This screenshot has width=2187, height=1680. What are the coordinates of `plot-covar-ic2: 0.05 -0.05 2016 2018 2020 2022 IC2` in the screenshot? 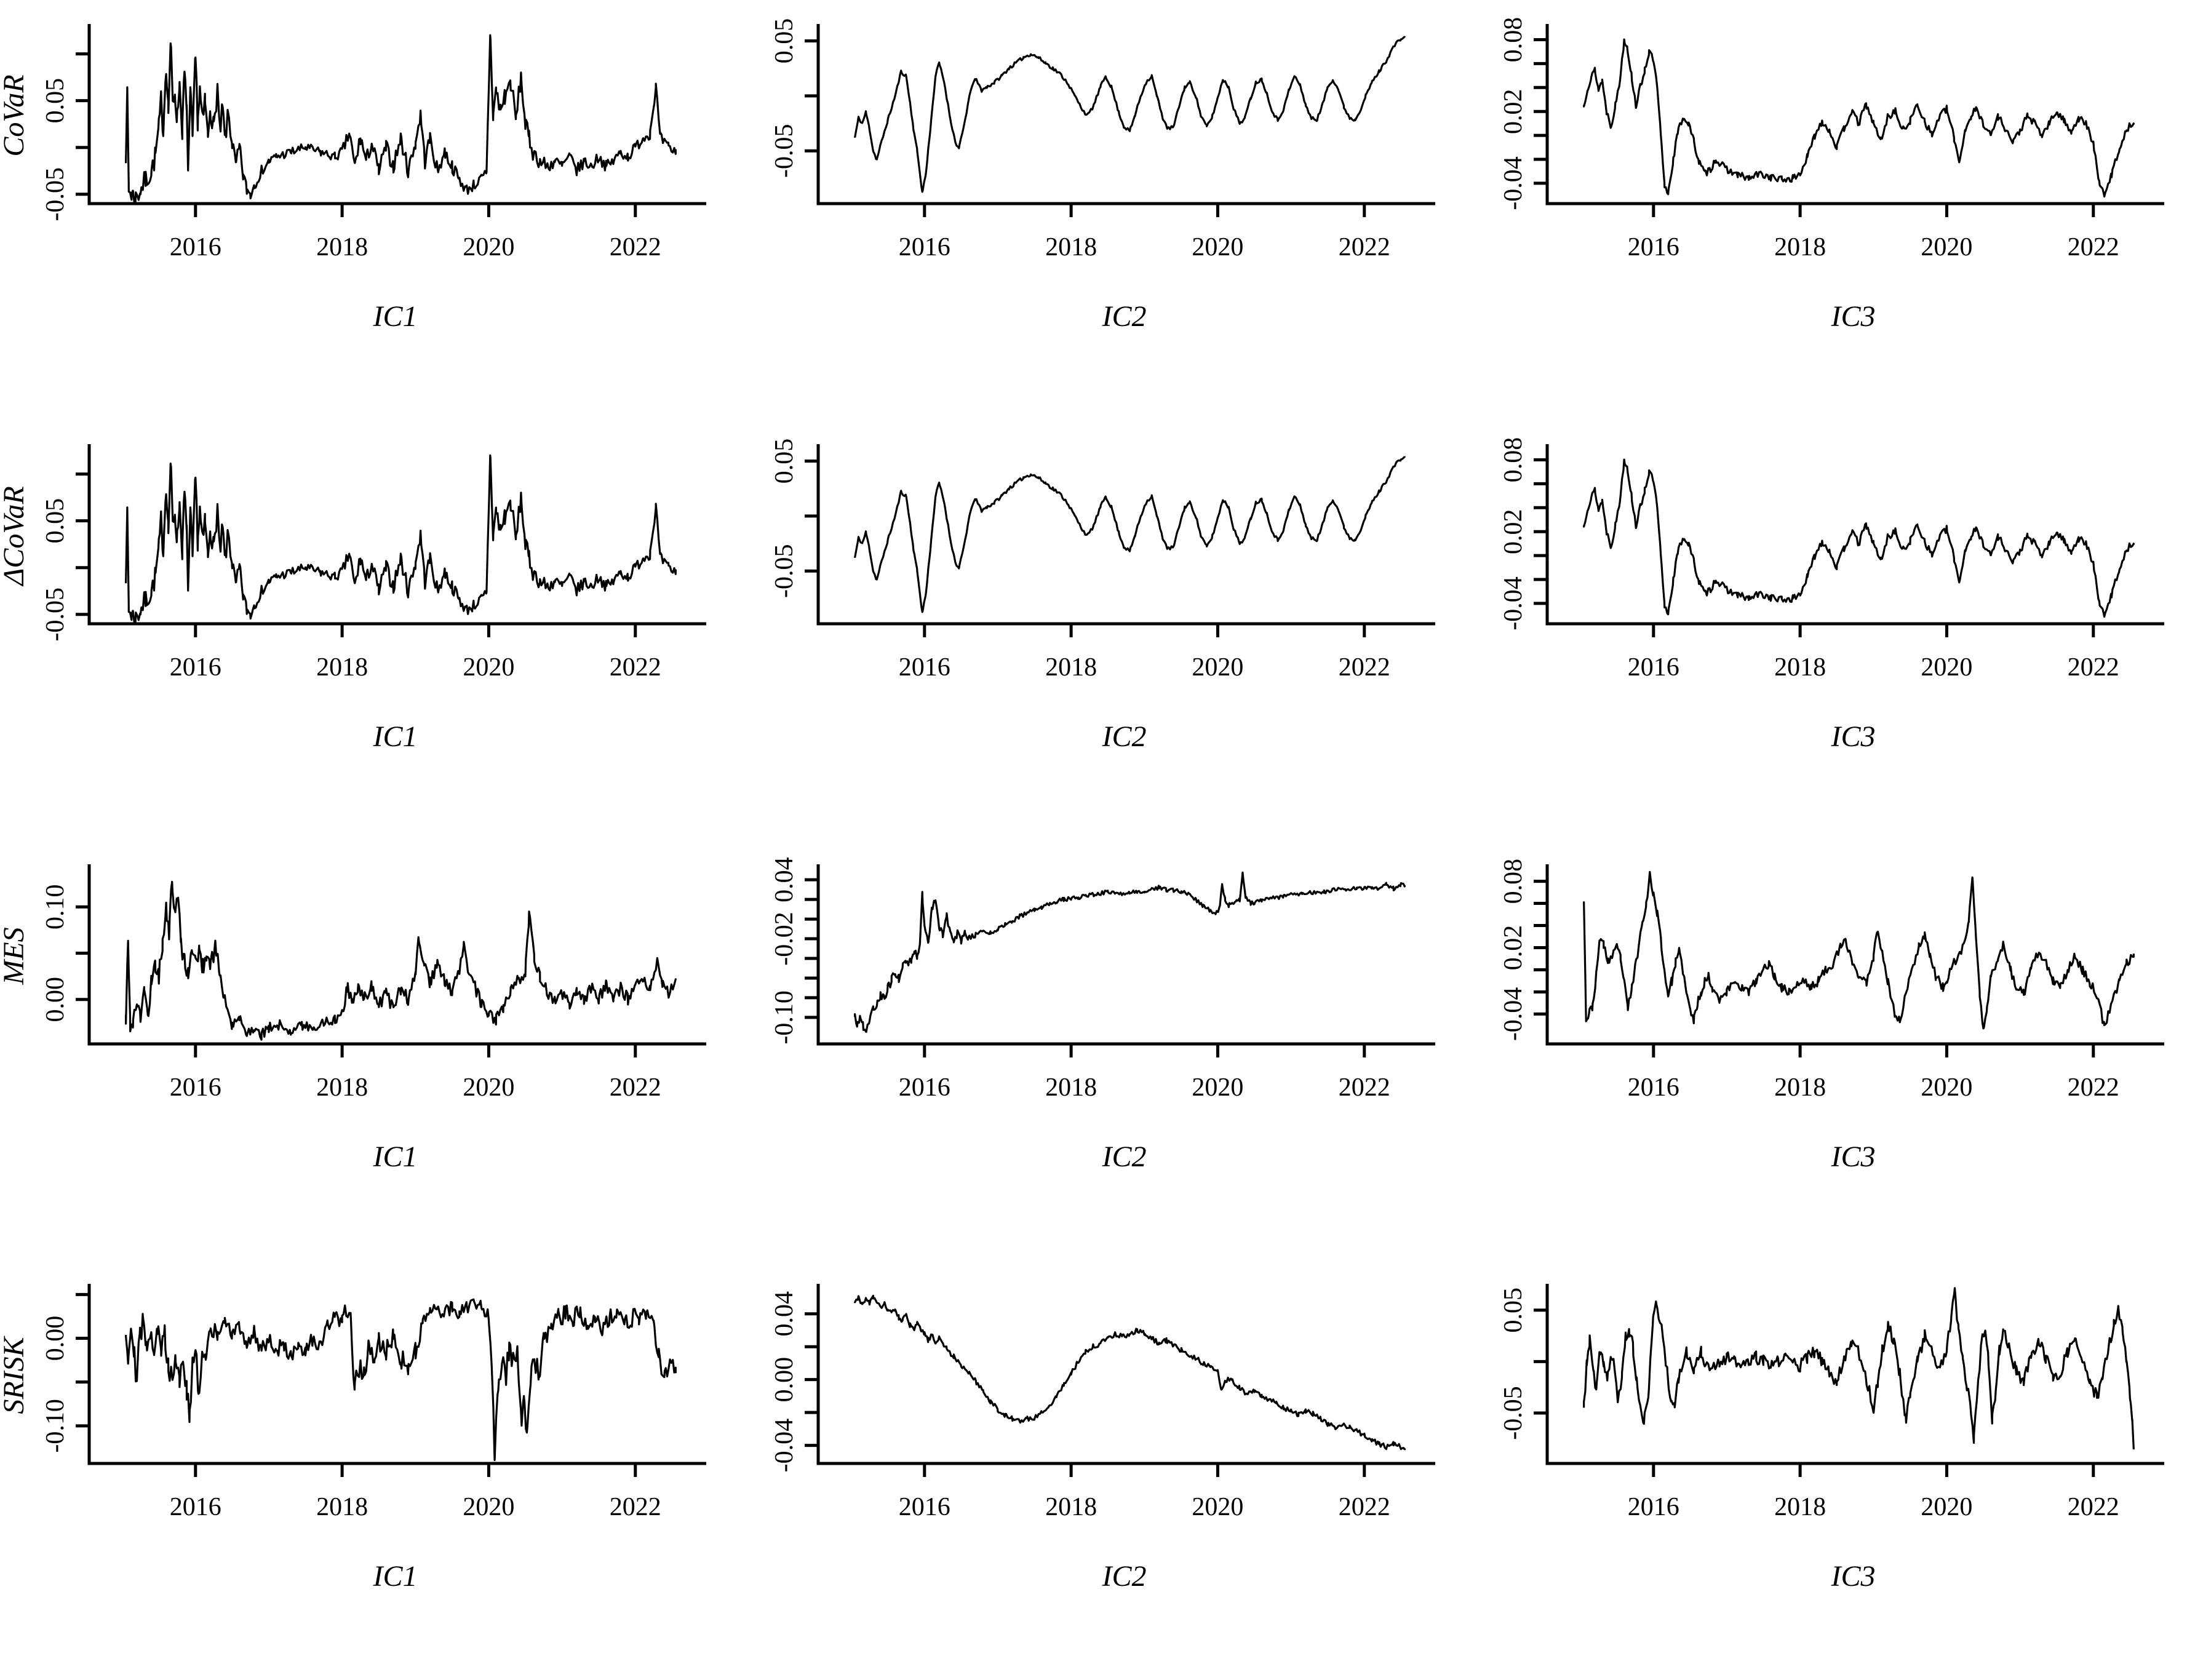 It's located at (1102, 175).